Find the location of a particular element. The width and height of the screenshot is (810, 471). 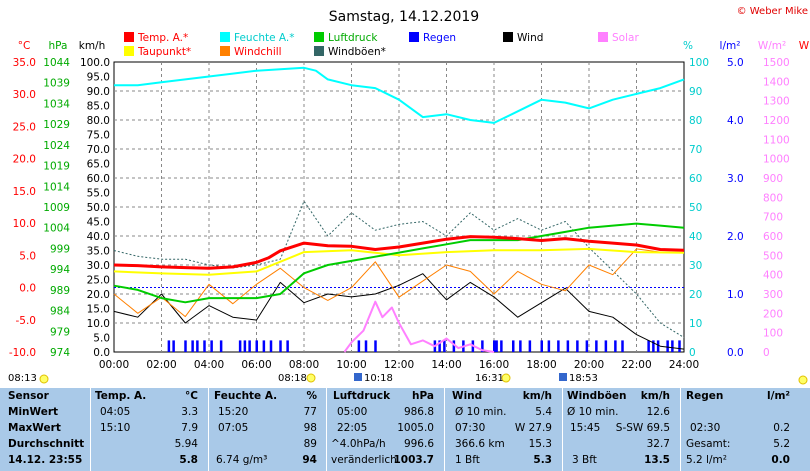

sun-icon-rise is located at coordinates (311, 378).